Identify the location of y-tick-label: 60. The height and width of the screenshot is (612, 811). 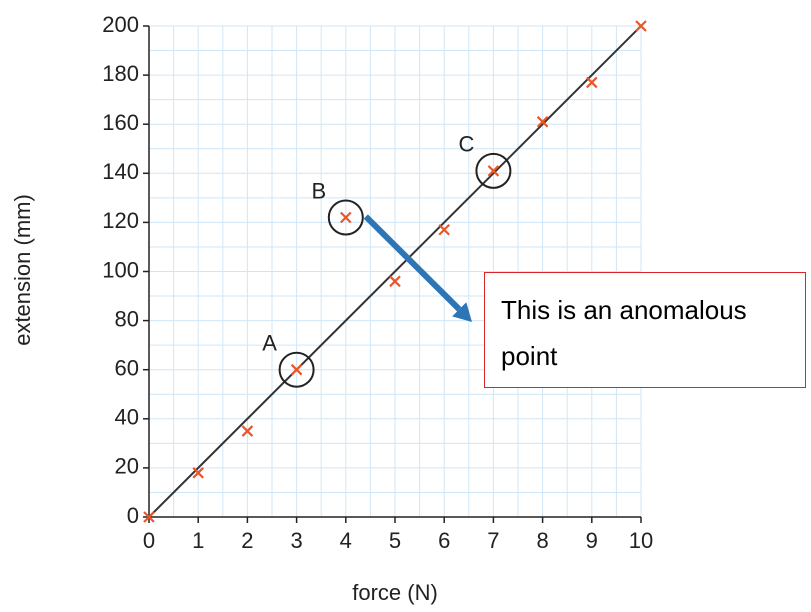
(127, 368).